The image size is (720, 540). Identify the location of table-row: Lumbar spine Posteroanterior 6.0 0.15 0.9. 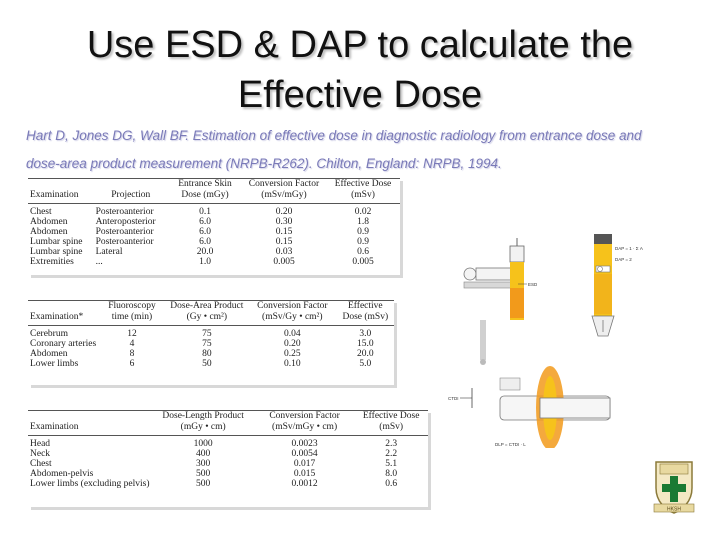
(214, 242).